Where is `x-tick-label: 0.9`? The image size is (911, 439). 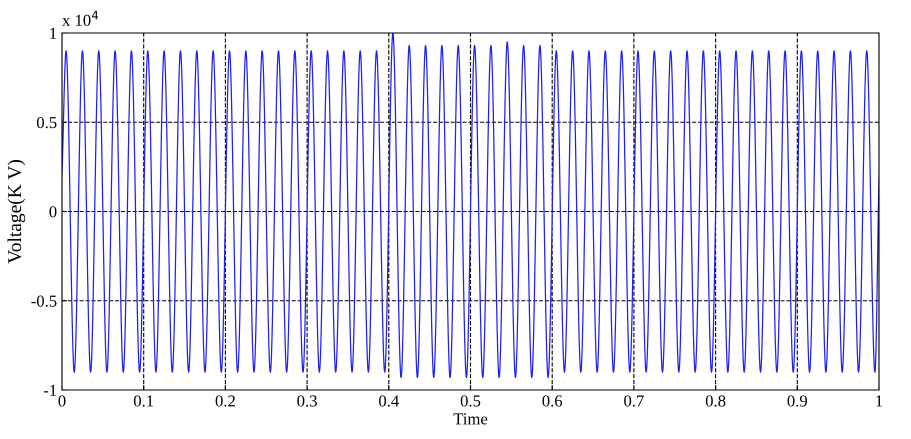
x-tick-label: 0.9 is located at coordinates (798, 401).